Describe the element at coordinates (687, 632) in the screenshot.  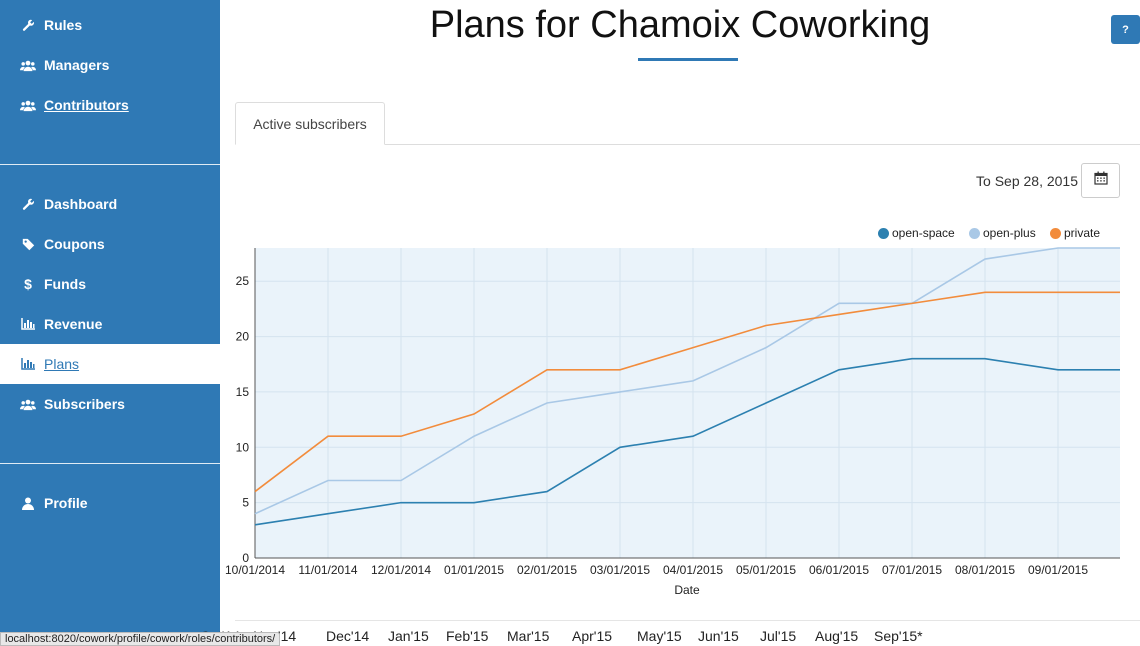
I see `range-selector` at that location.